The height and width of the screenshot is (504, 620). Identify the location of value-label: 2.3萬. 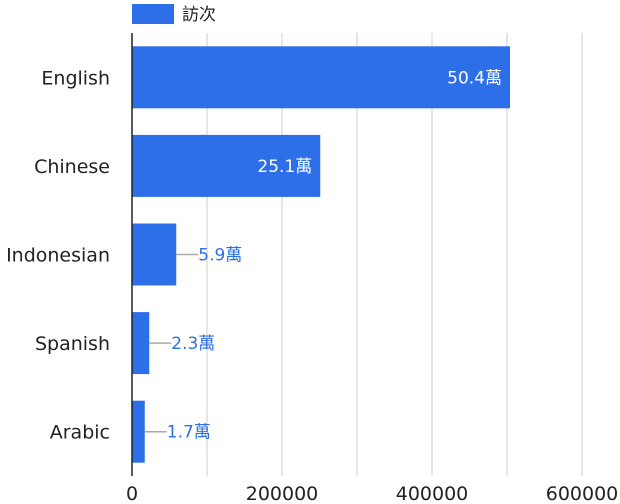
(193, 344).